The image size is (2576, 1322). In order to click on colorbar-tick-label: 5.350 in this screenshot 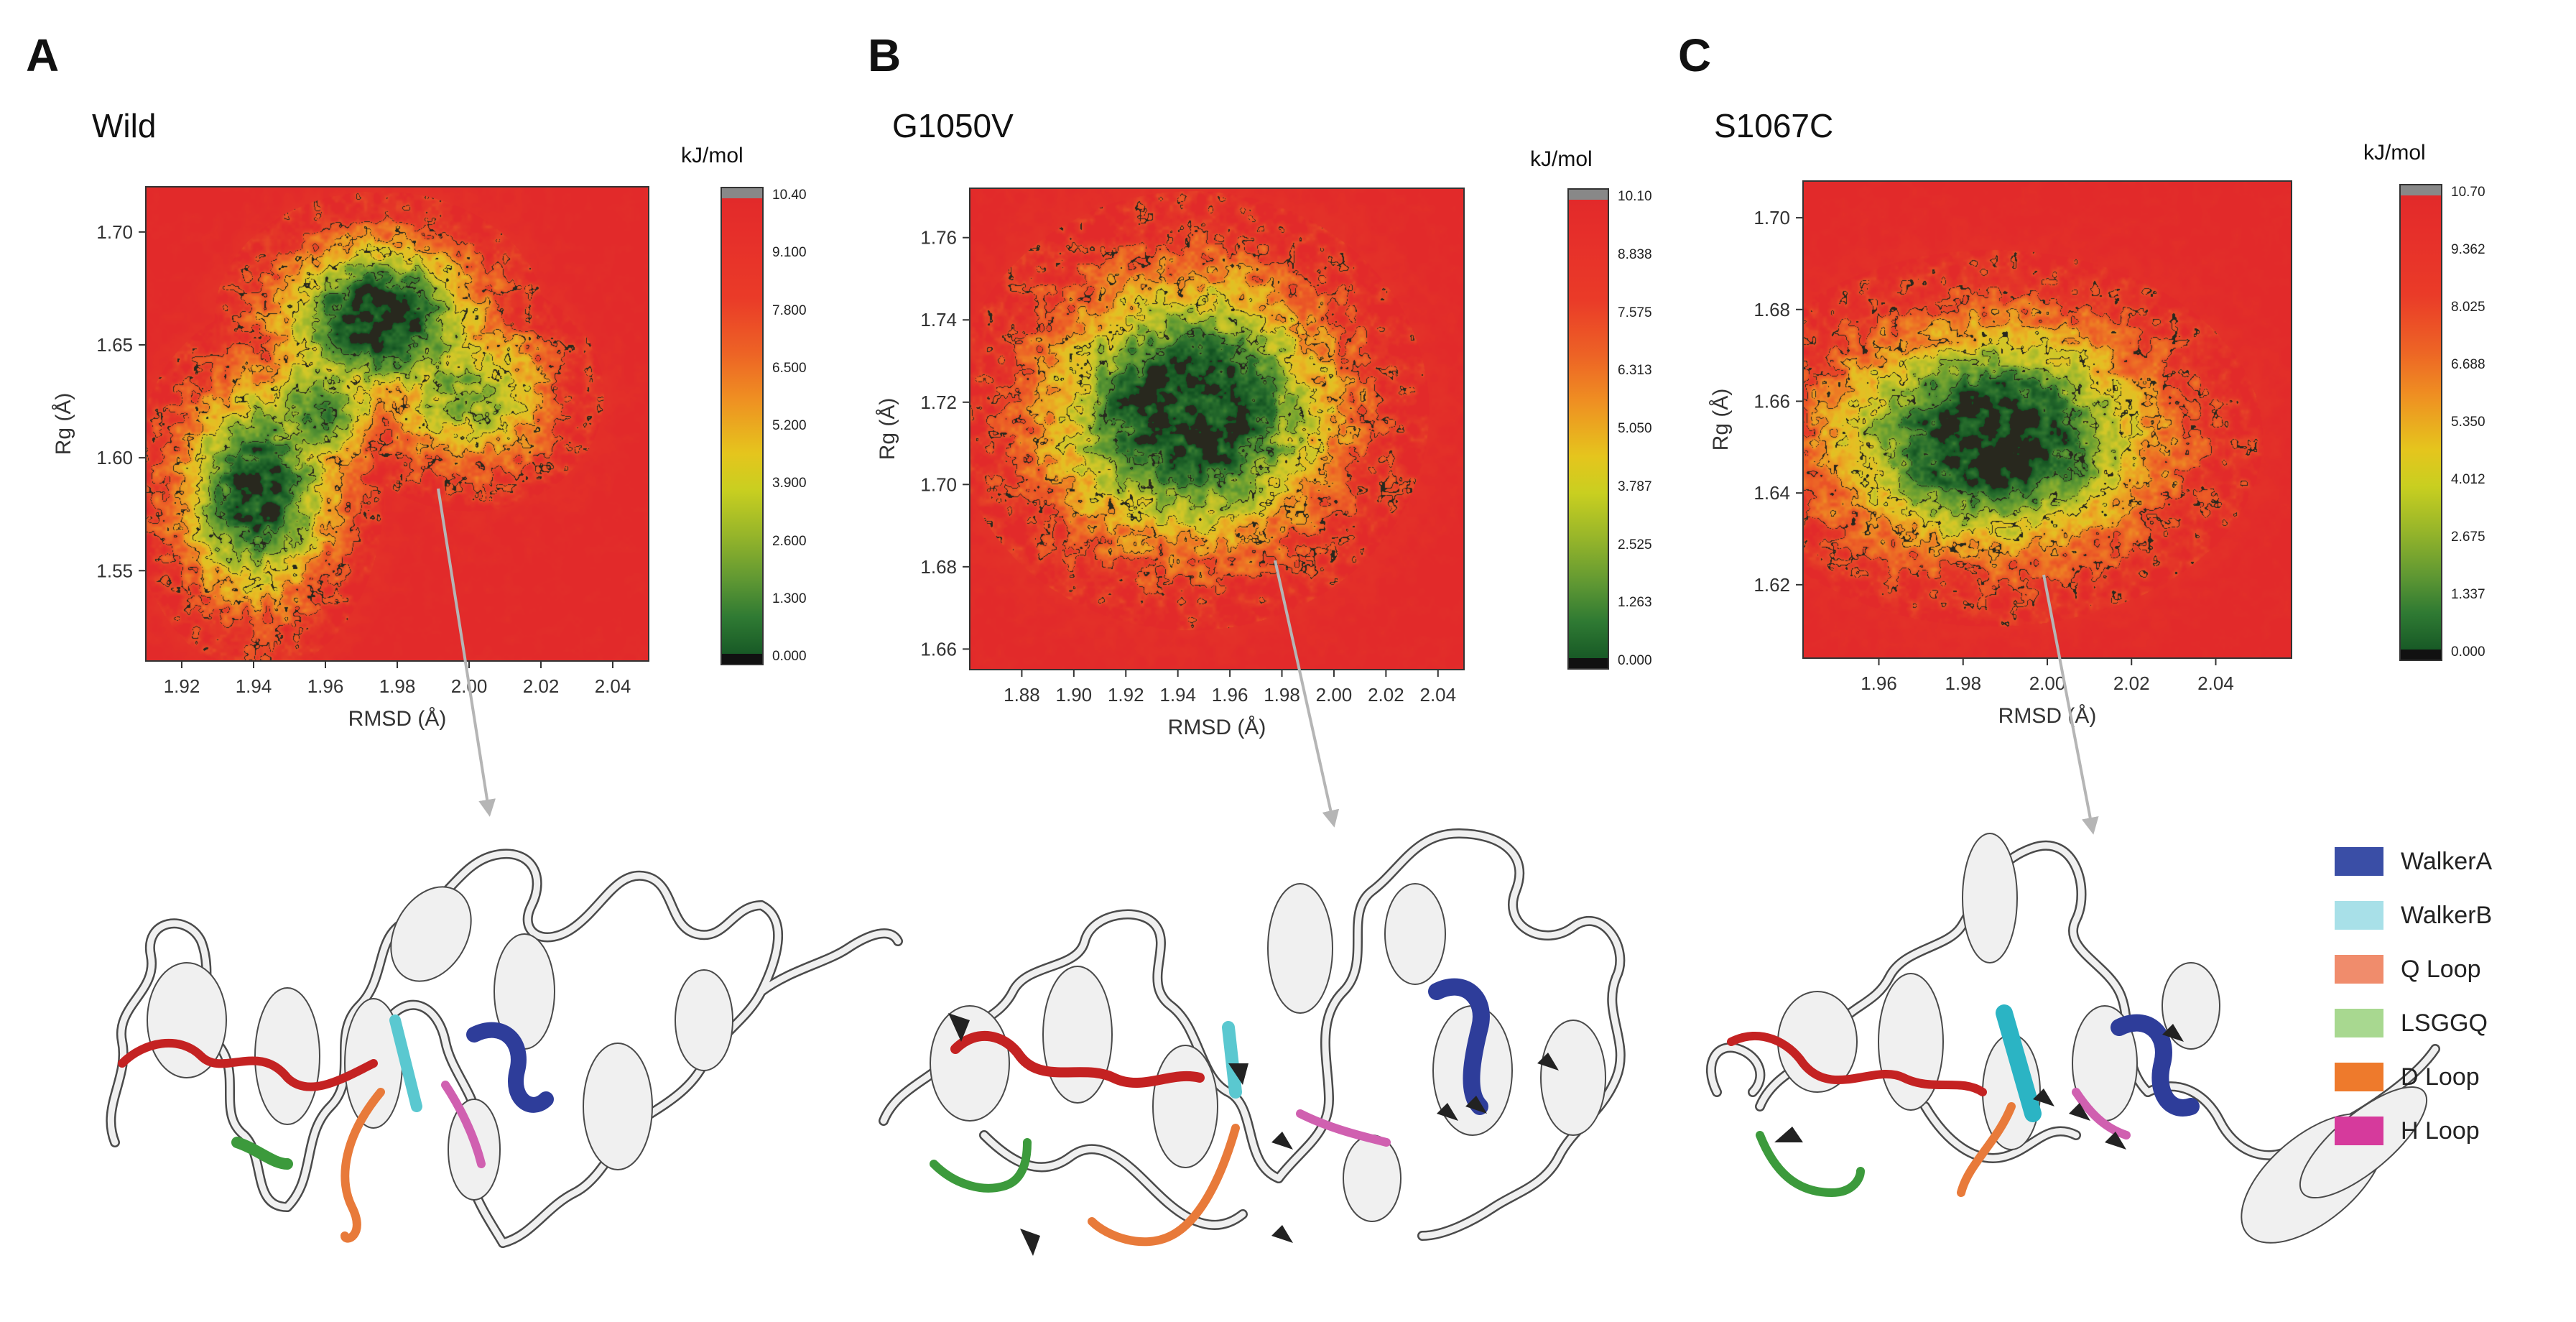, I will do `click(2468, 423)`.